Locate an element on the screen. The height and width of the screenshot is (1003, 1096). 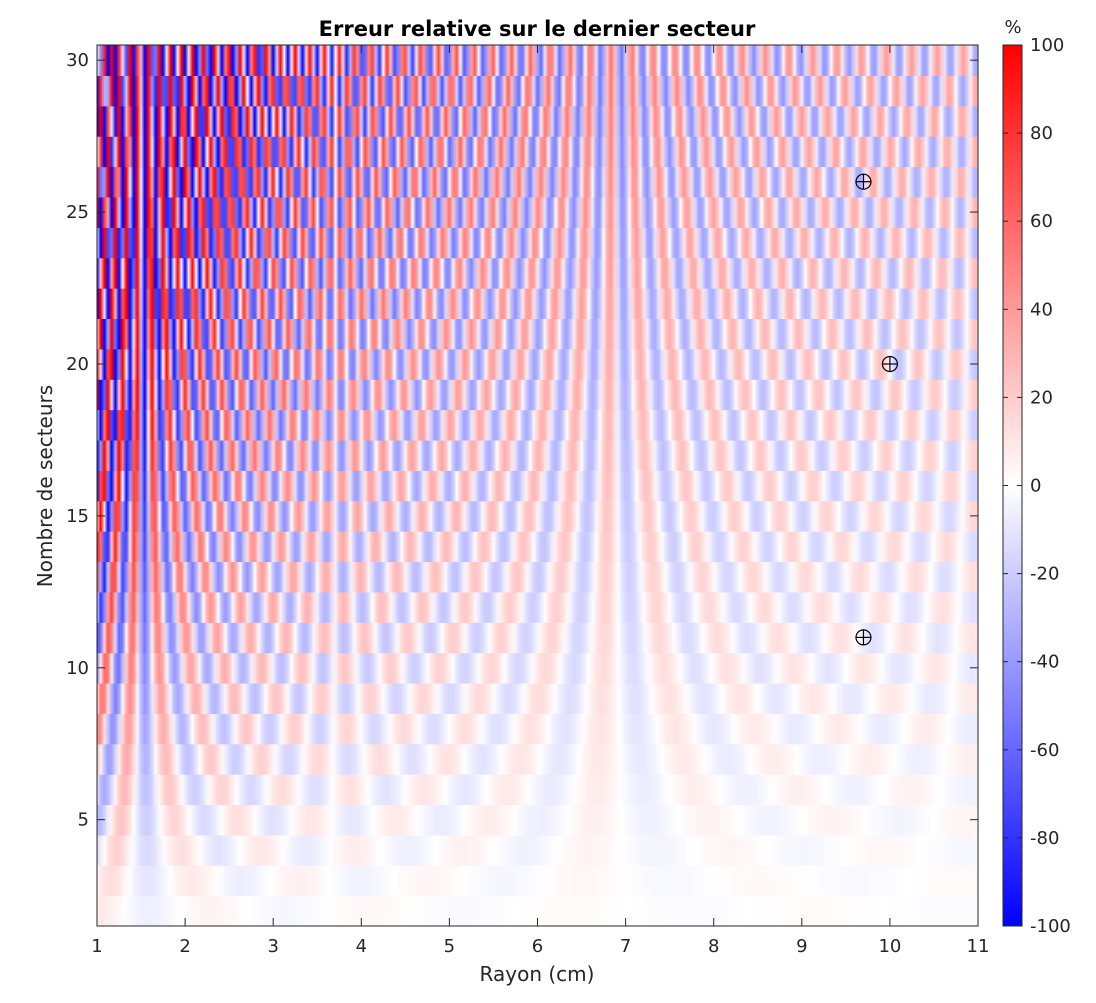
y-axis-label: Nombre de secteurs is located at coordinates (45, 486).